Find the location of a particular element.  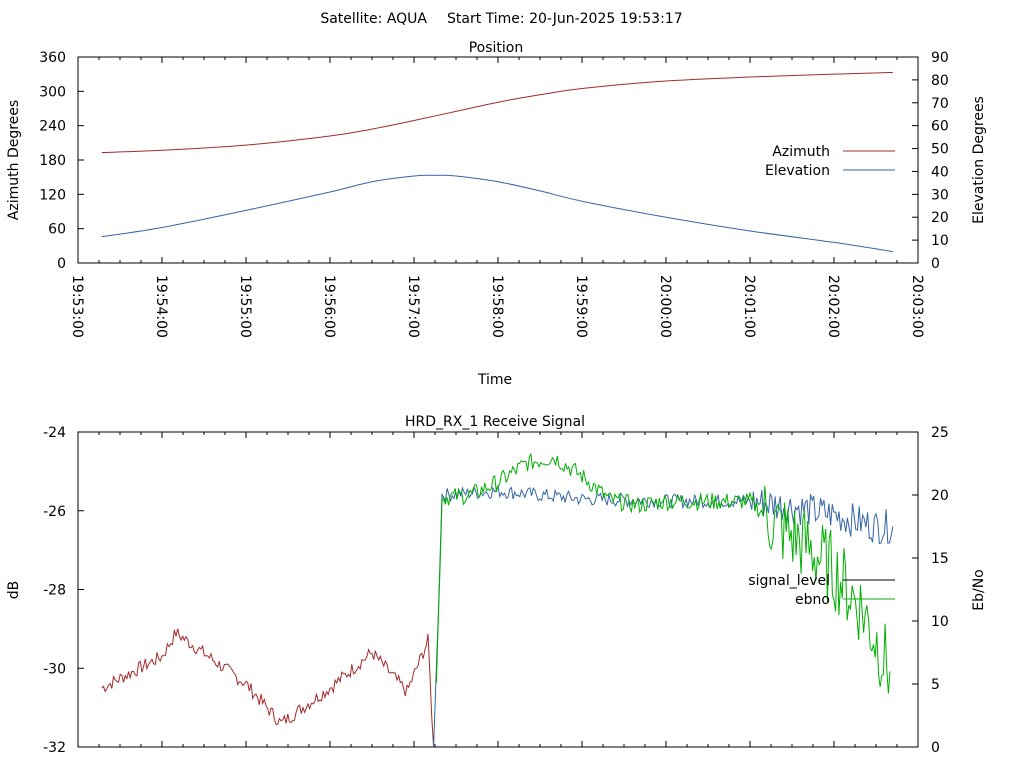

db-tick-label: -30 is located at coordinates (54, 669).